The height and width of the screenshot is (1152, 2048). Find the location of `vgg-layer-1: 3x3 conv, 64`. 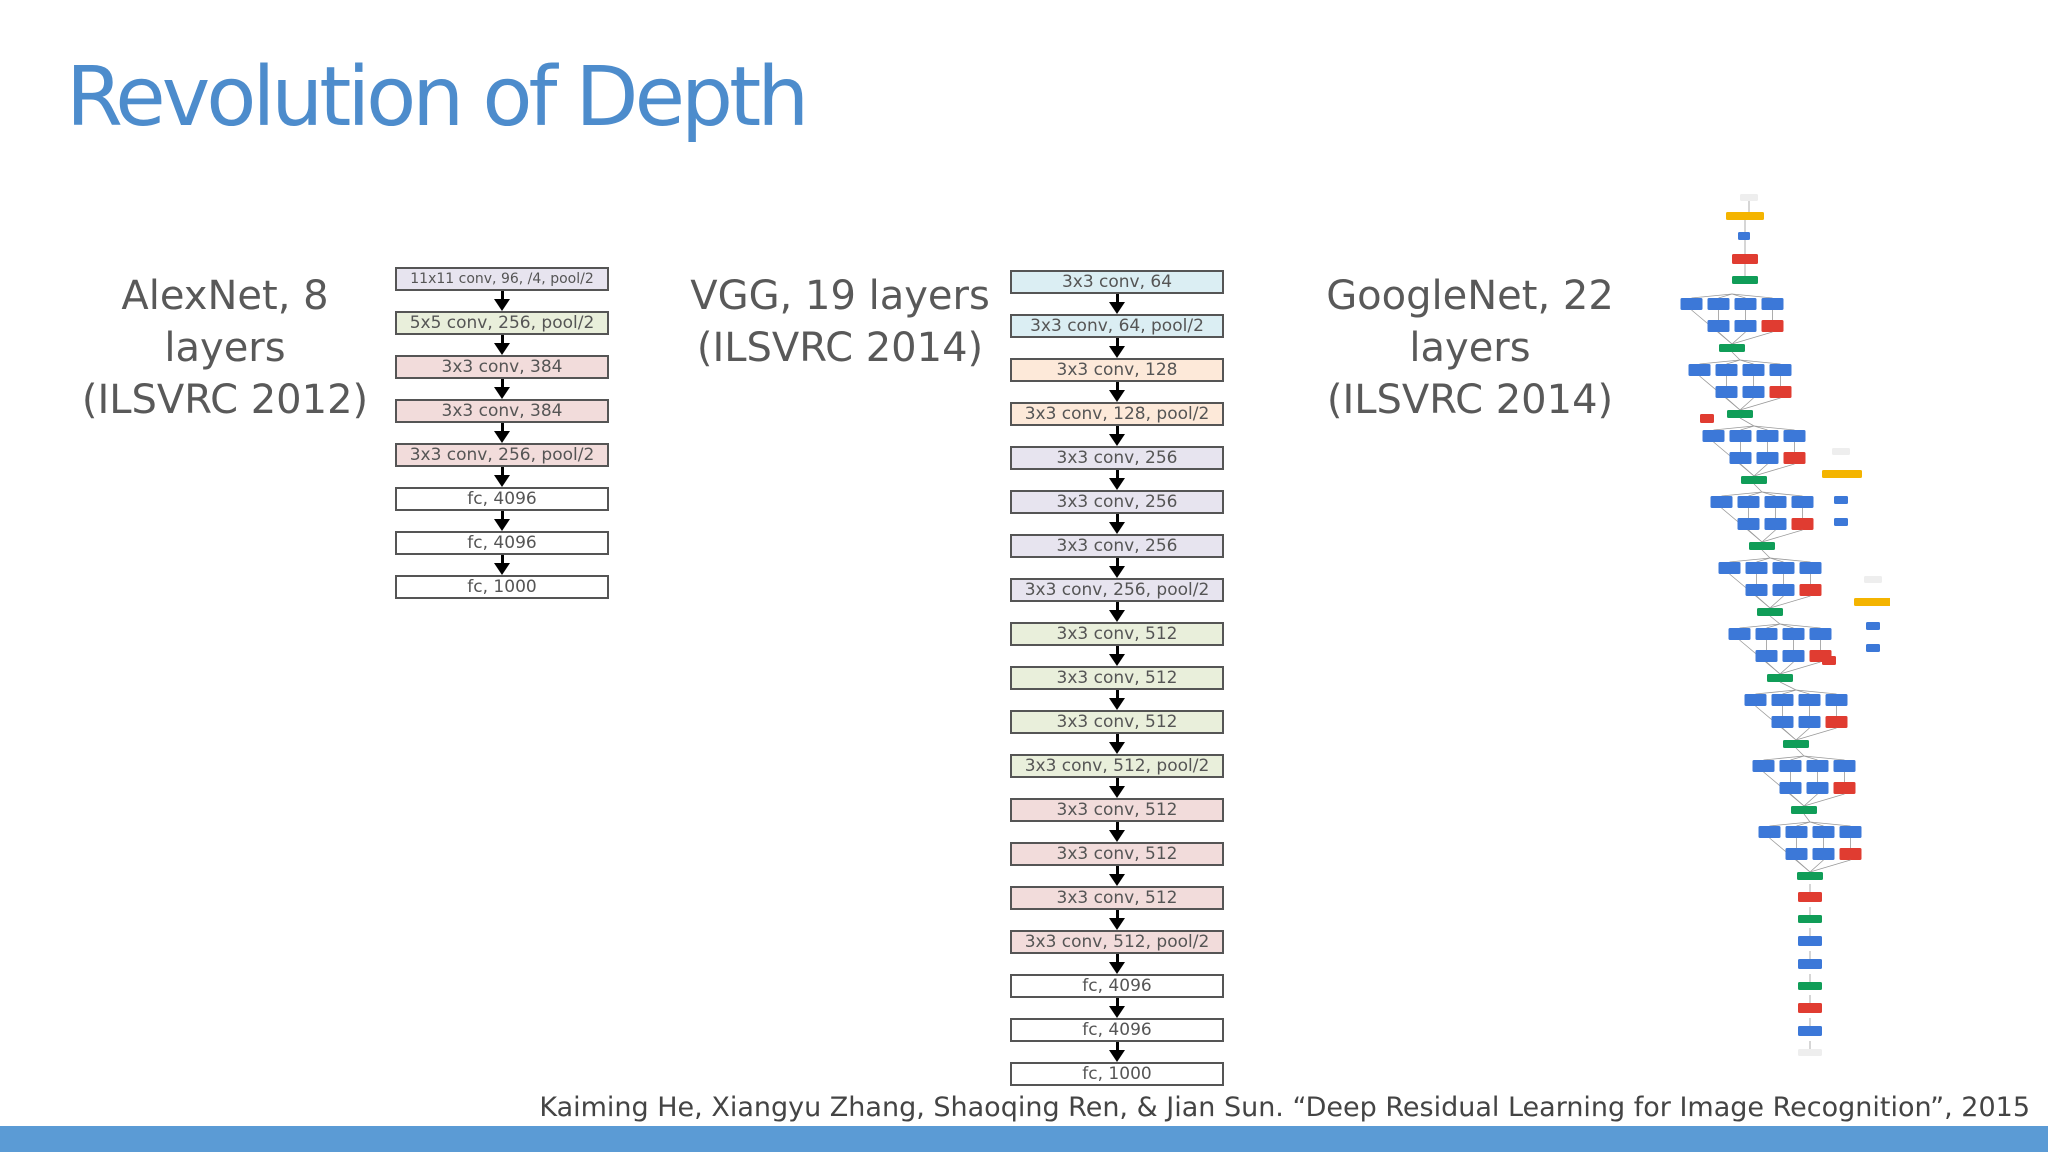

vgg-layer-1: 3x3 conv, 64 is located at coordinates (1117, 282).